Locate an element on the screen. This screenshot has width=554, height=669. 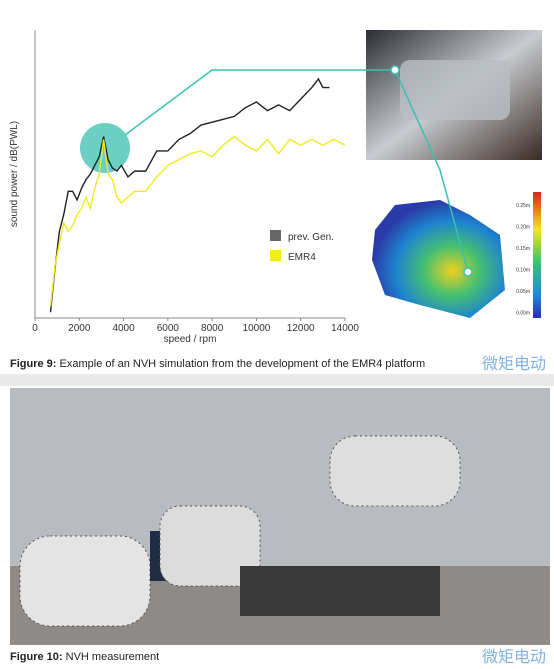
x-axis-label: speed / rpm is located at coordinates (190, 339).